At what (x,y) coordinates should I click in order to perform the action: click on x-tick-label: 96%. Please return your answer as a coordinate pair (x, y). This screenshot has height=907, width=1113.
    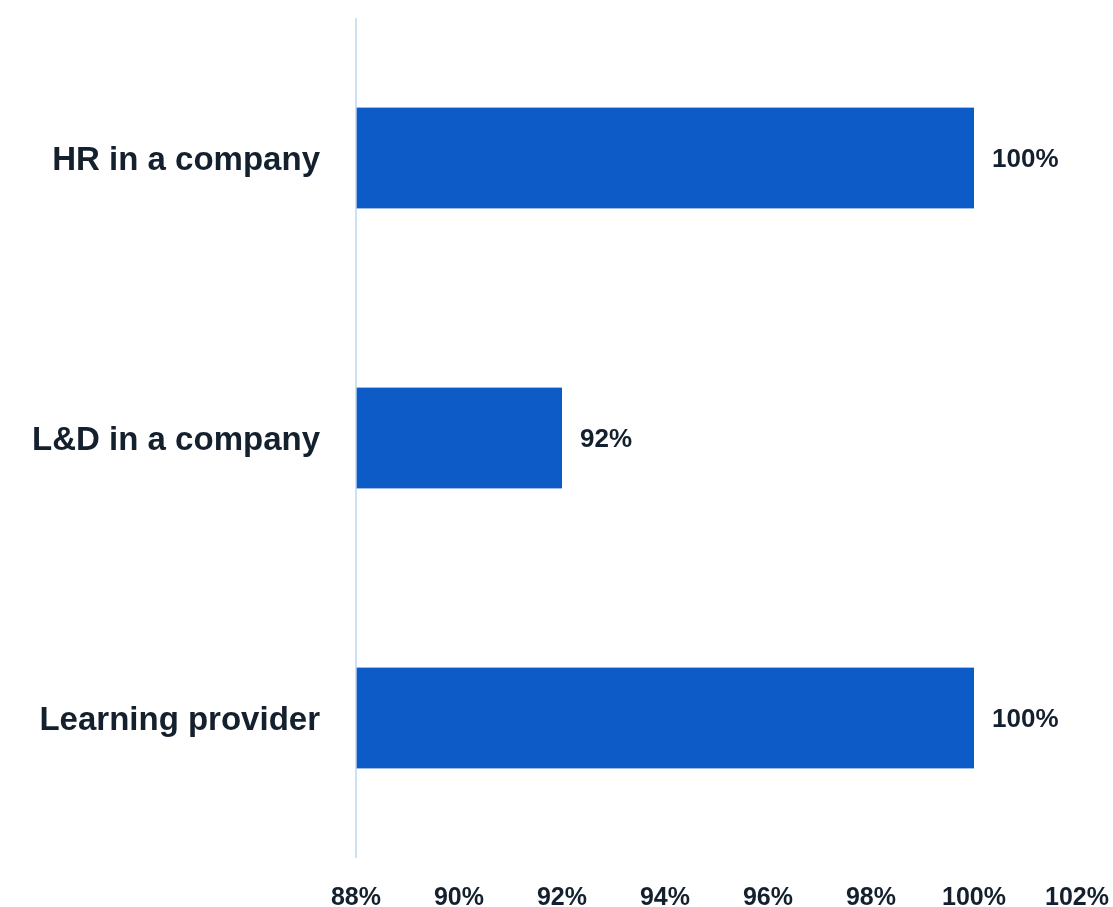
    Looking at the image, I should click on (768, 894).